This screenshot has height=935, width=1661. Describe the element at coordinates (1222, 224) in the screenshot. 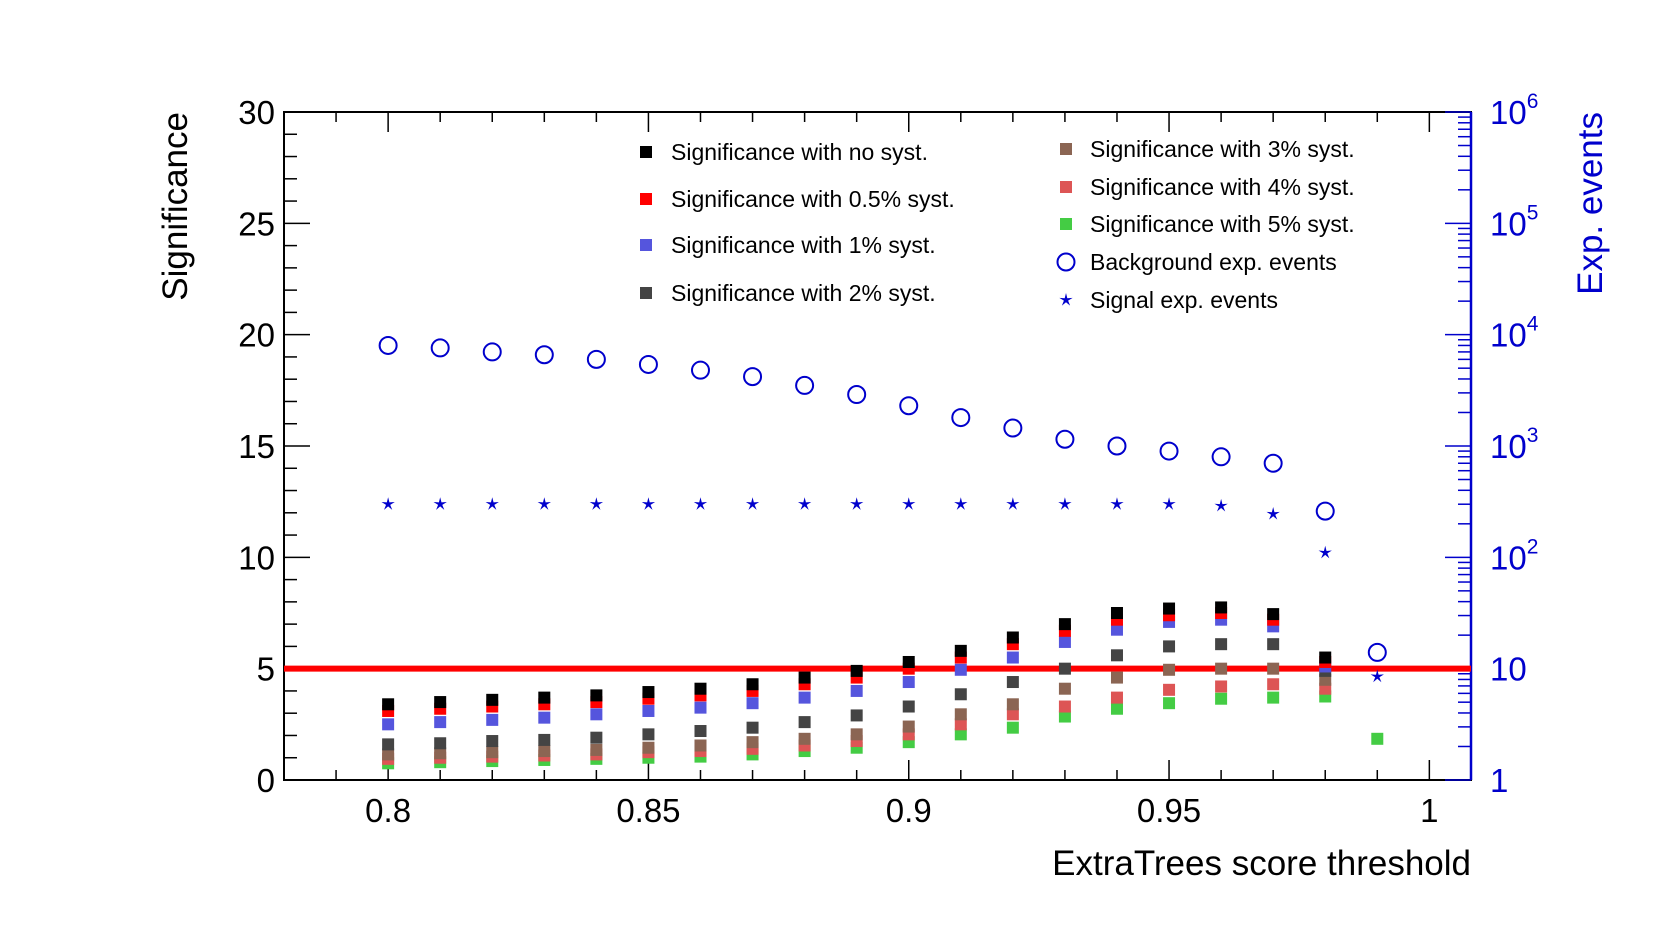

I see `legend-label: Significance with 5% syst.` at that location.